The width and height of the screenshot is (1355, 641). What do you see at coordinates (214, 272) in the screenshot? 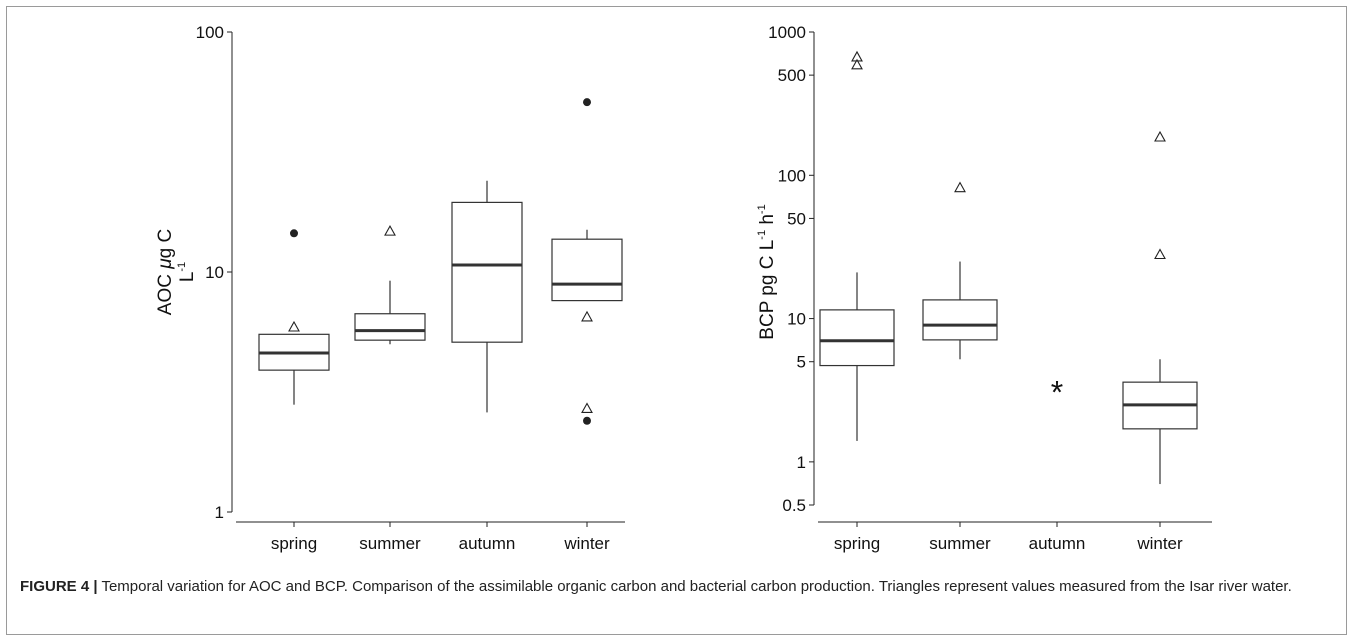
I see `aoc-ytick-label: 10` at bounding box center [214, 272].